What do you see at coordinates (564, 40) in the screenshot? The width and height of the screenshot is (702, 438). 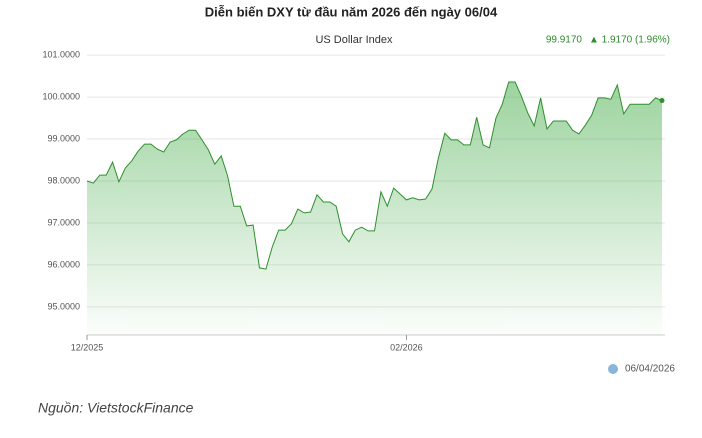 I see `last-value: 99.9170` at bounding box center [564, 40].